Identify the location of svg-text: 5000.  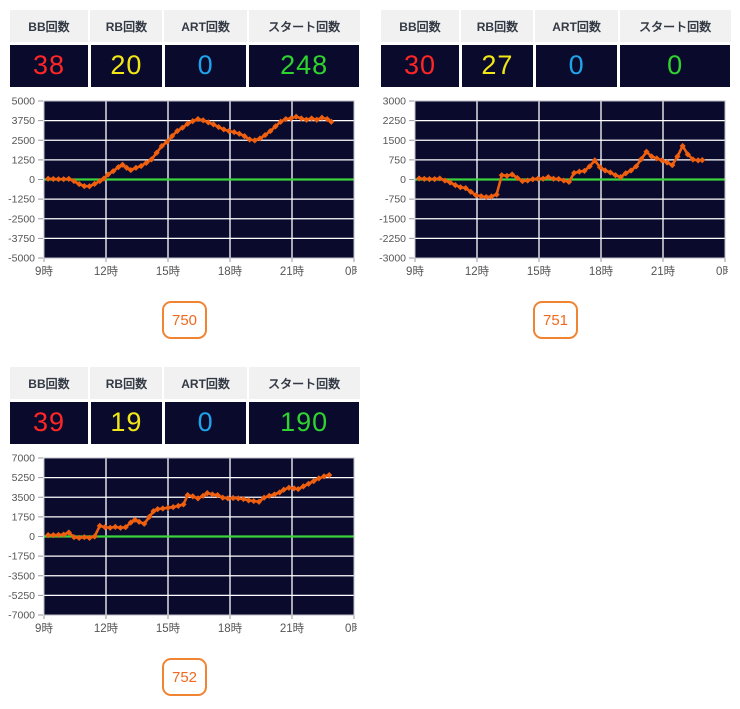
(24, 102).